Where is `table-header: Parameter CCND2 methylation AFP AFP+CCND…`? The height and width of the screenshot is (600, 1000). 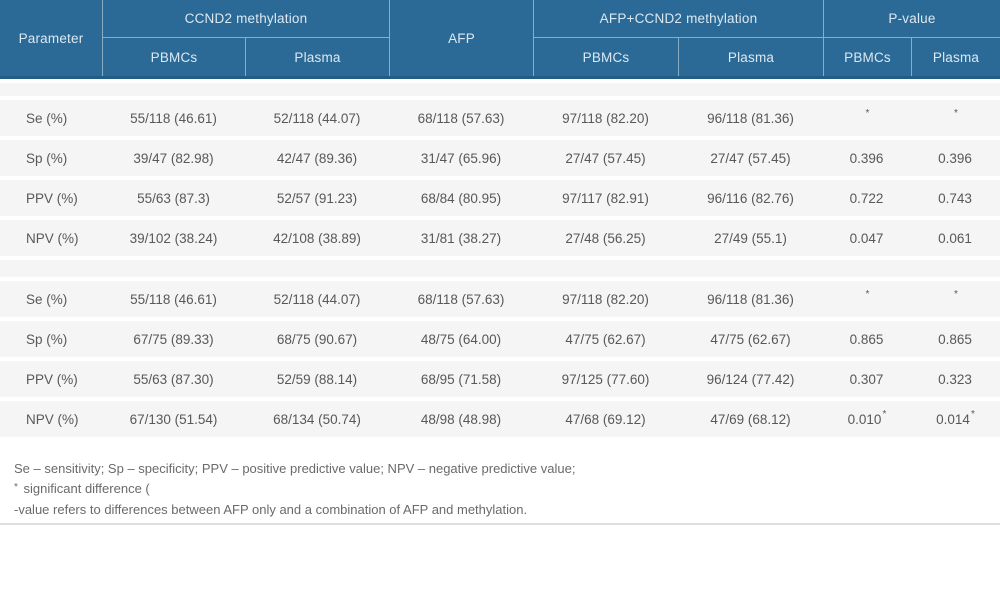 table-header: Parameter CCND2 methylation AFP AFP+CCND… is located at coordinates (500, 39).